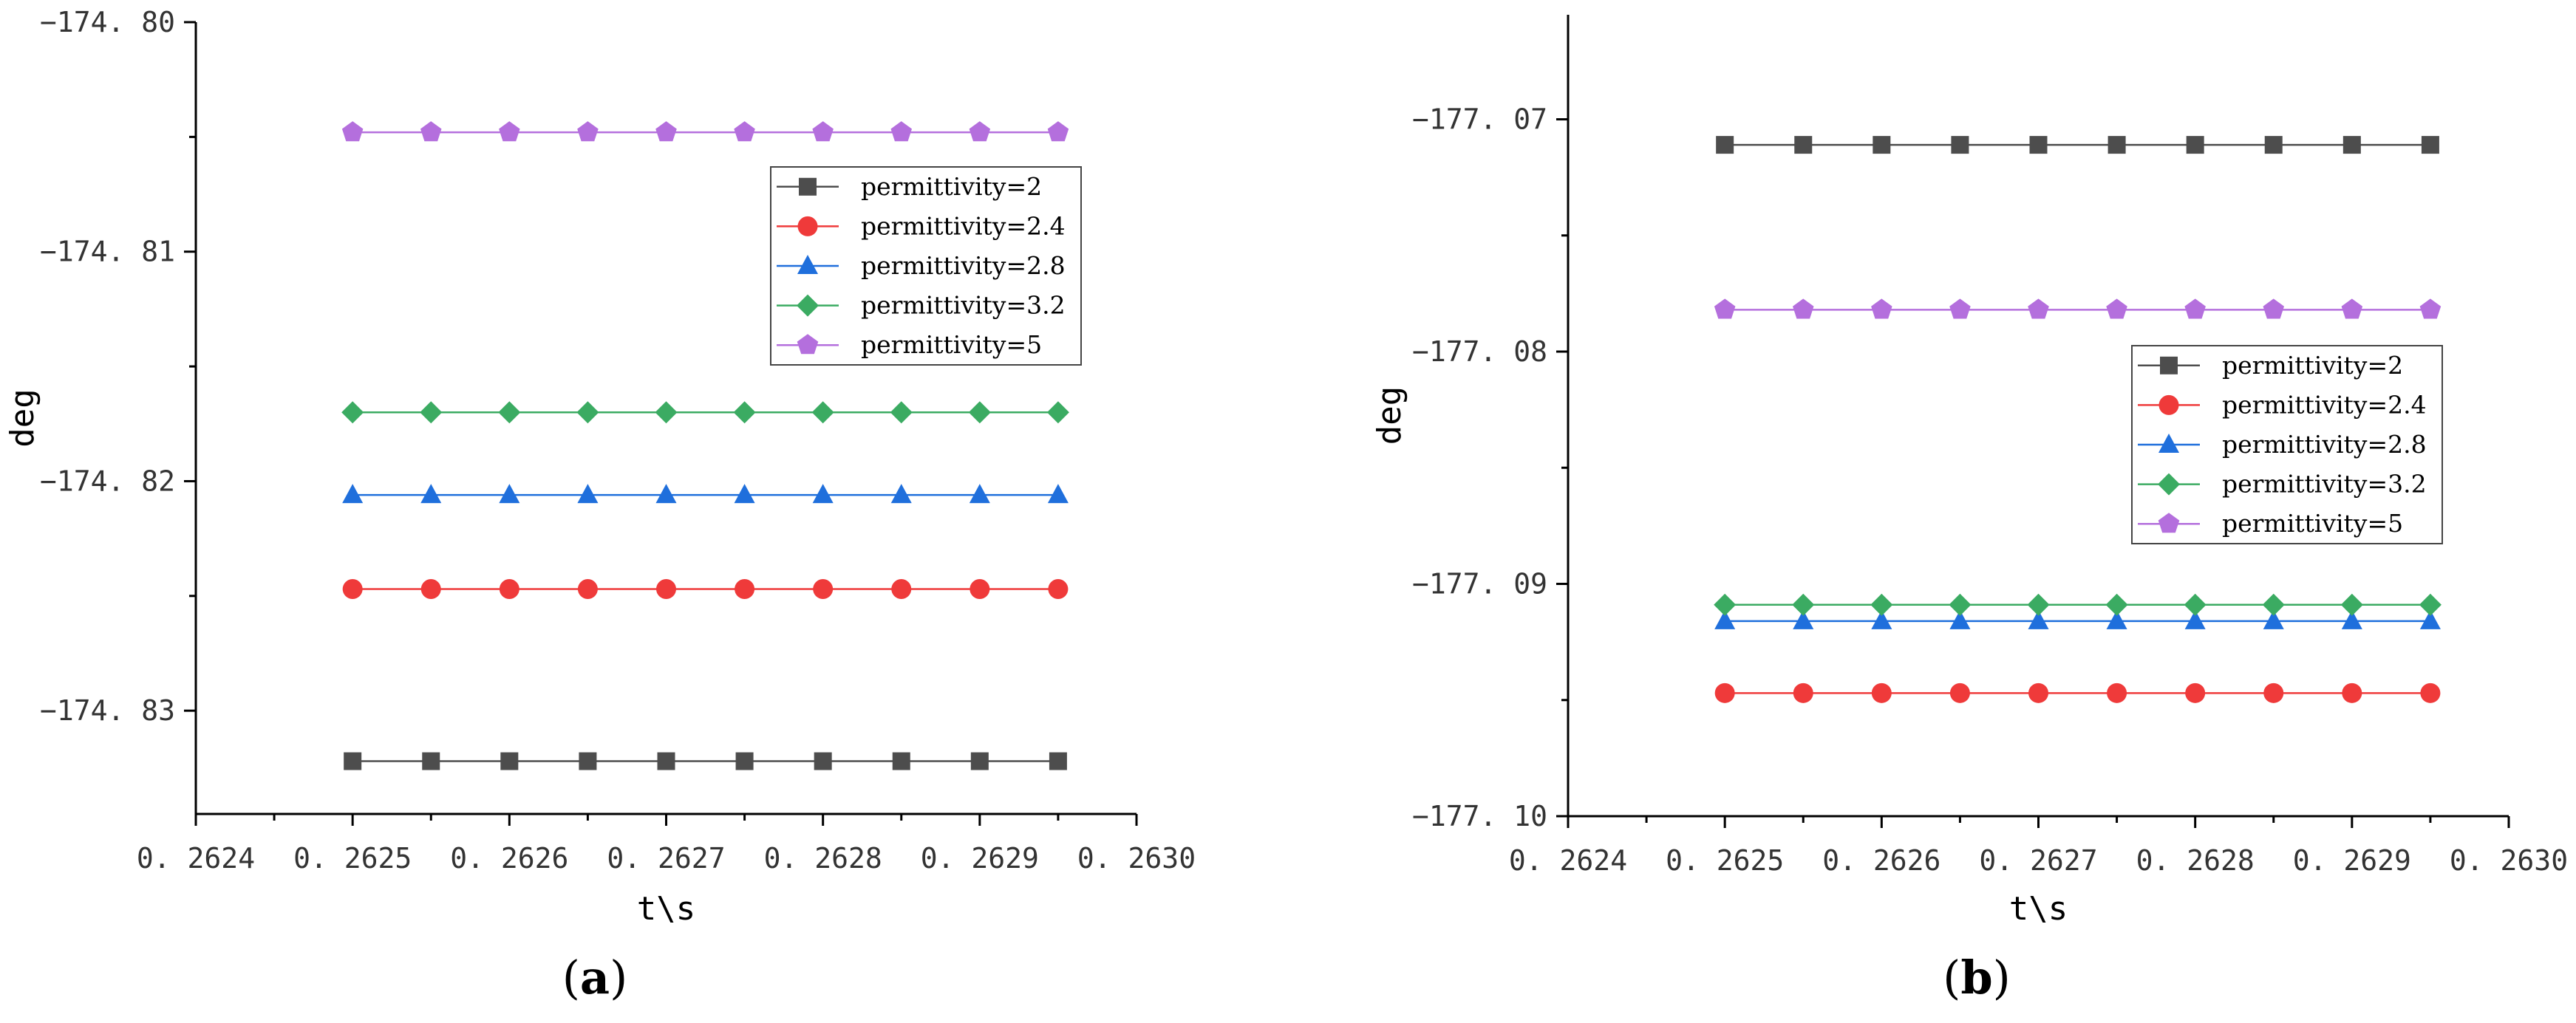 The height and width of the screenshot is (1023, 2576). I want to click on y-tick-label: −174. 82, so click(107, 481).